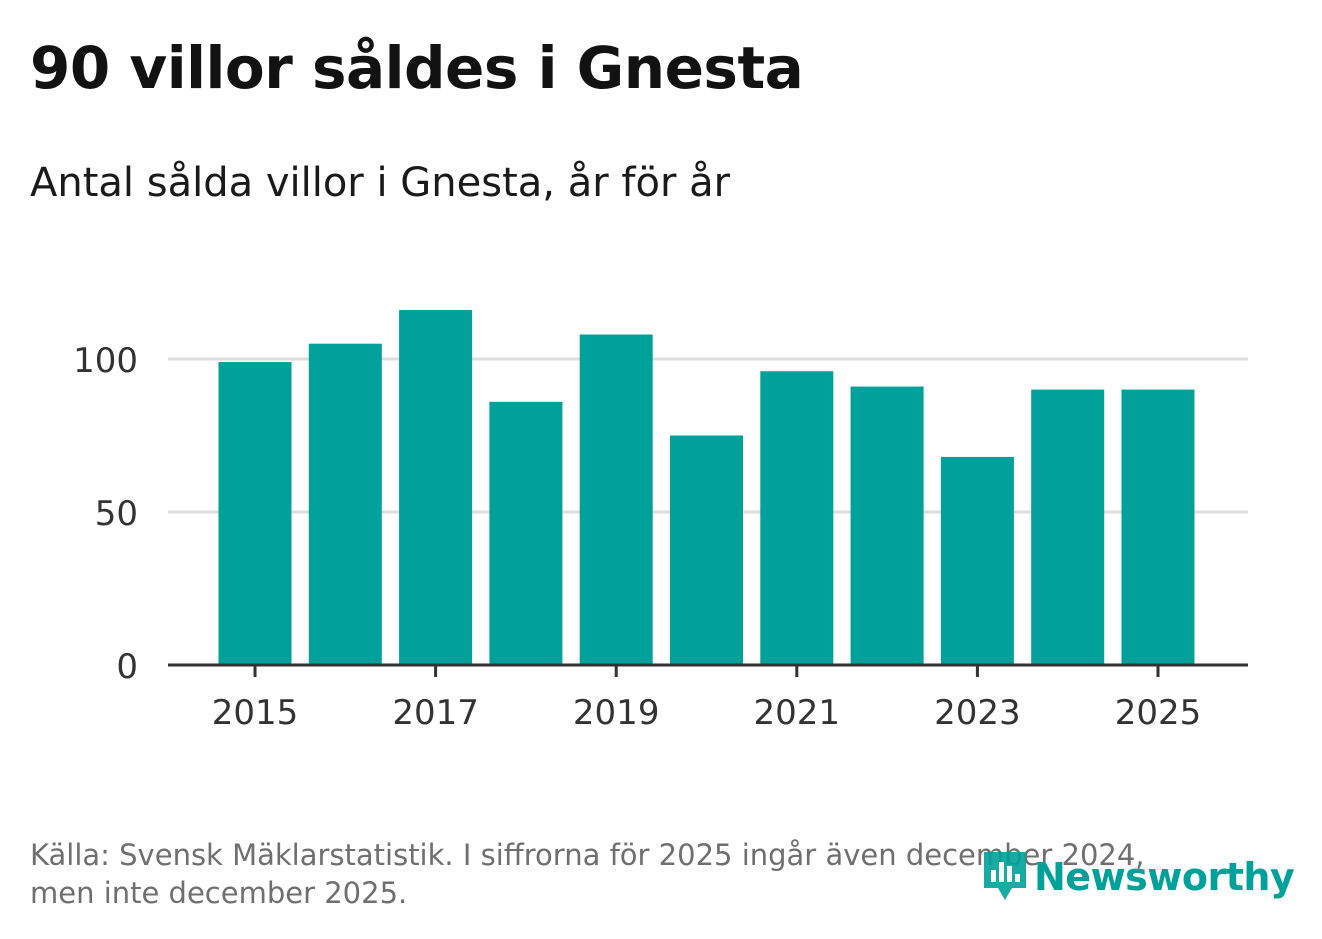  I want to click on chart-subtitle: Antal sålda villor i Gnesta, år för år, so click(380, 183).